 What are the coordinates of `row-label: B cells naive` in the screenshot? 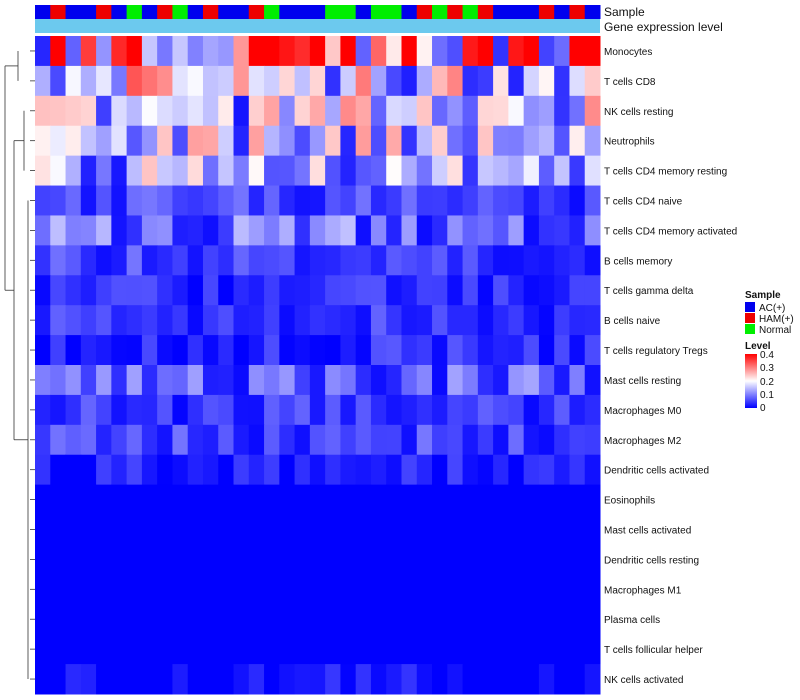 It's located at (632, 321).